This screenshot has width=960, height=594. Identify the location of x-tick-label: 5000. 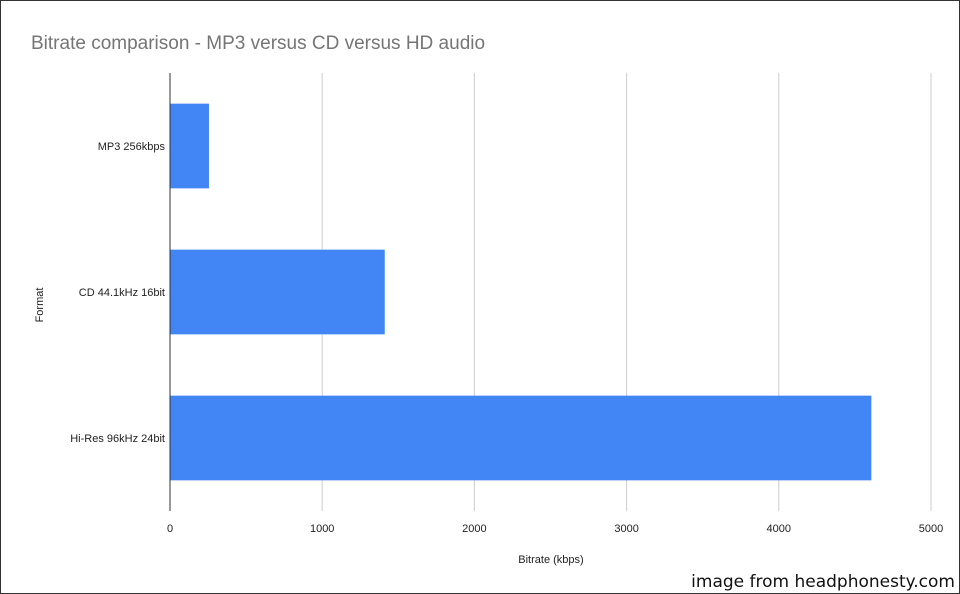
(931, 529).